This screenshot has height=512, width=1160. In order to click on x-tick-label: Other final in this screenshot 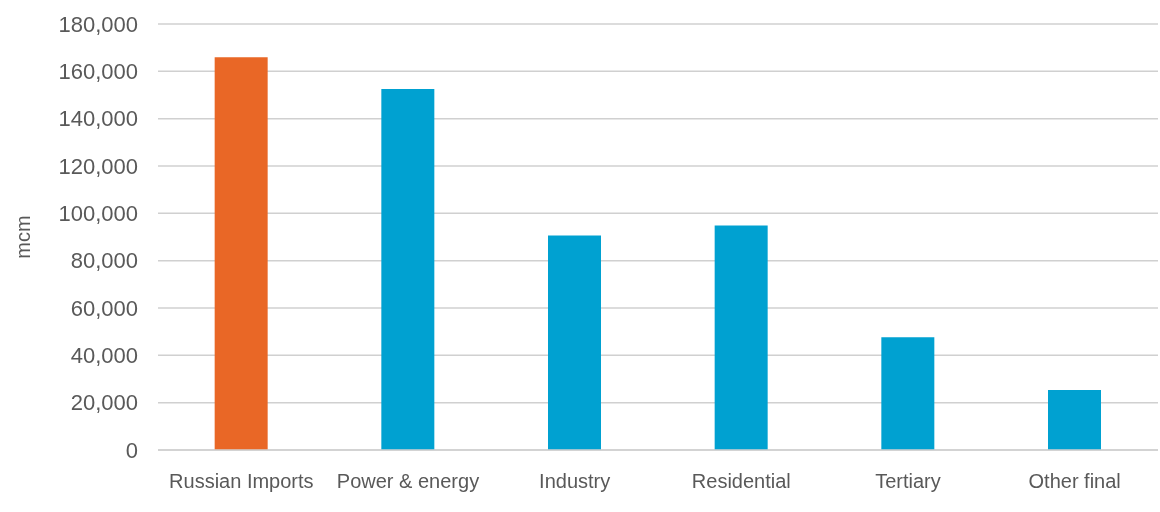, I will do `click(1074, 481)`.